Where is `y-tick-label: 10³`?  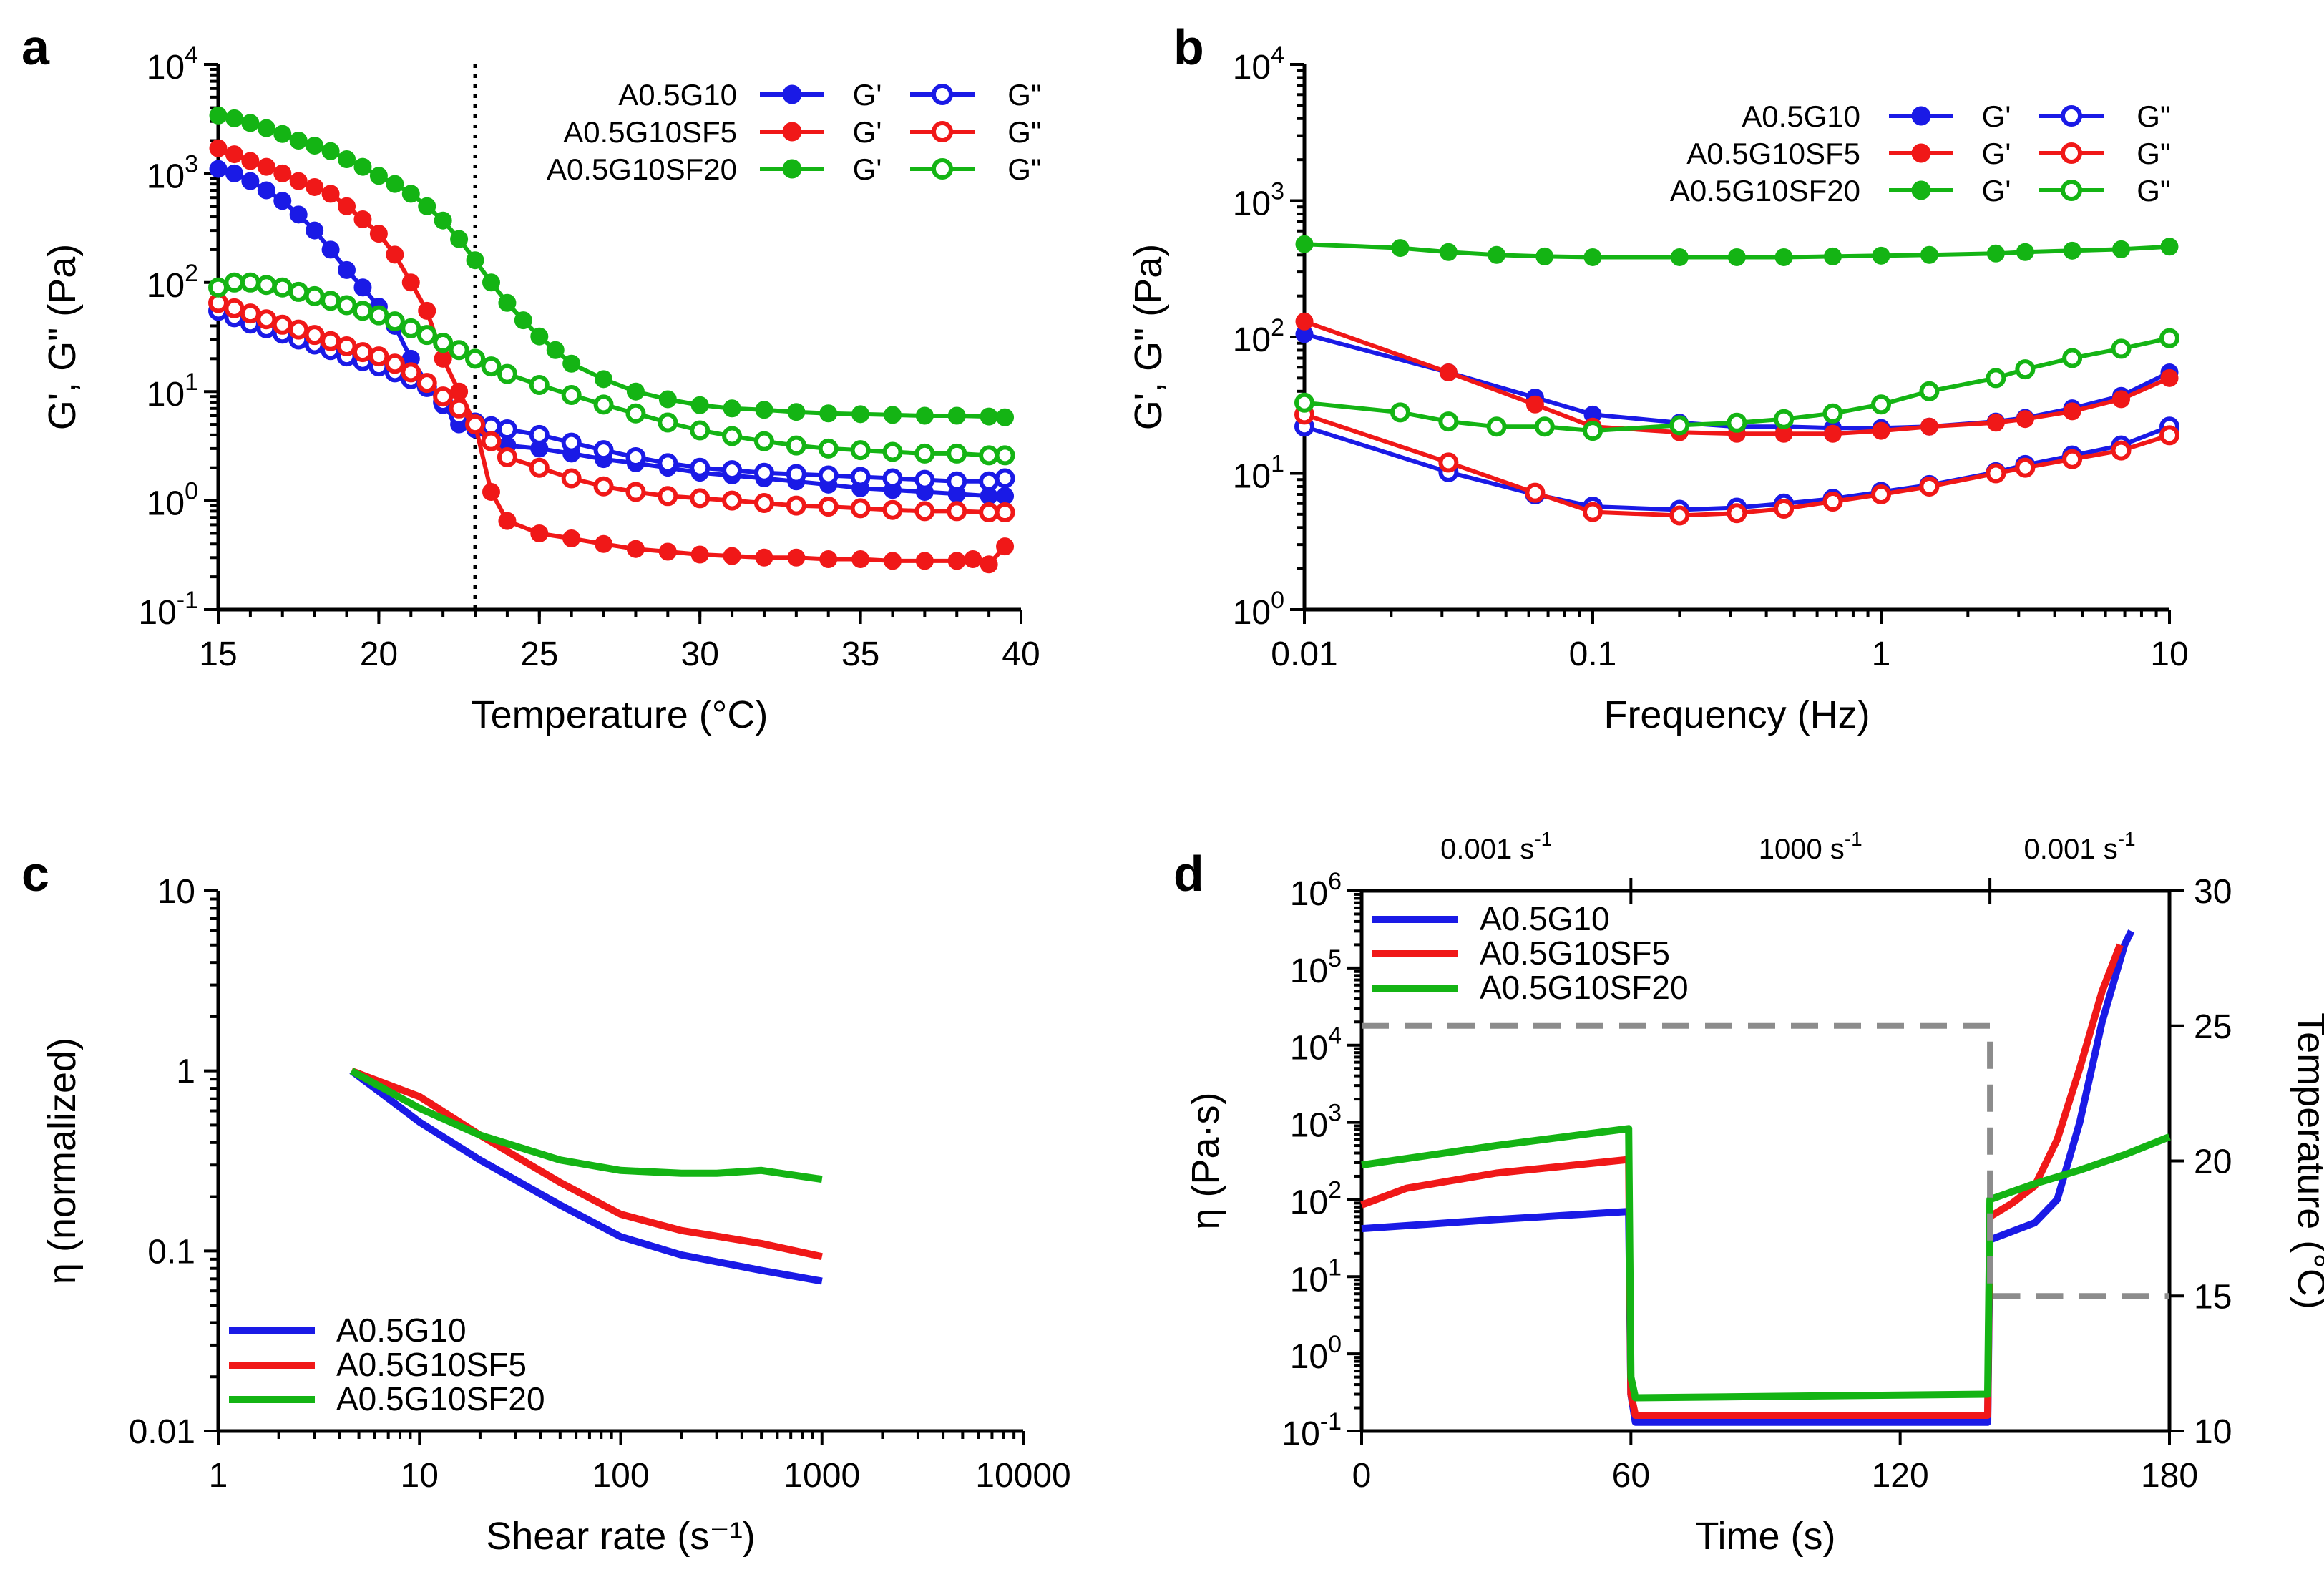 y-tick-label: 10³ is located at coordinates (1259, 200).